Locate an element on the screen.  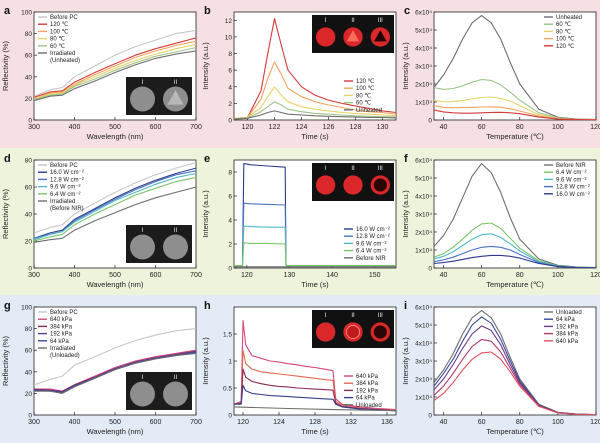
x-tick-label: 60 is located at coordinates (482, 422).